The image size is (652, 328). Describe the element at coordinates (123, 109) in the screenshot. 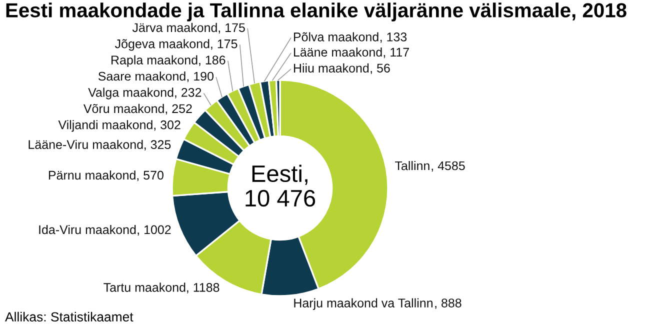

I see `slice-label: Võru maakond` at that location.